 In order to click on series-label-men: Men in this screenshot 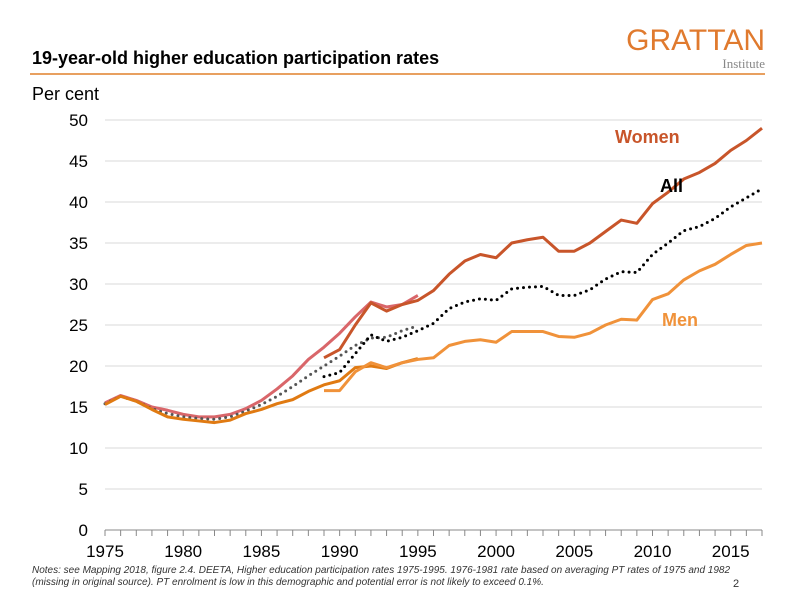, I will do `click(680, 320)`.